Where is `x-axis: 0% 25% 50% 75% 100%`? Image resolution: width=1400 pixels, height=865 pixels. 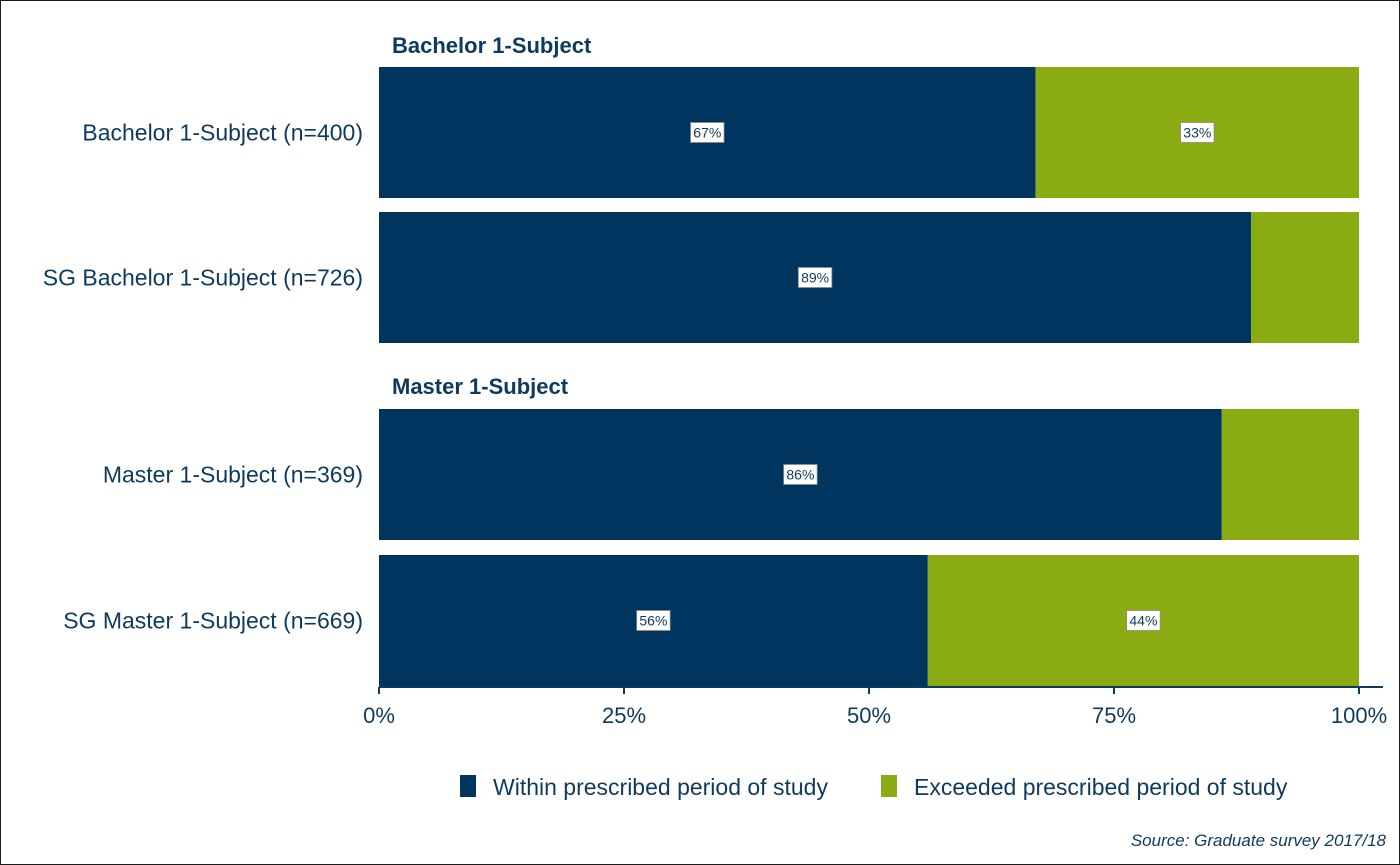 x-axis: 0% 25% 50% 75% 100% is located at coordinates (875, 707).